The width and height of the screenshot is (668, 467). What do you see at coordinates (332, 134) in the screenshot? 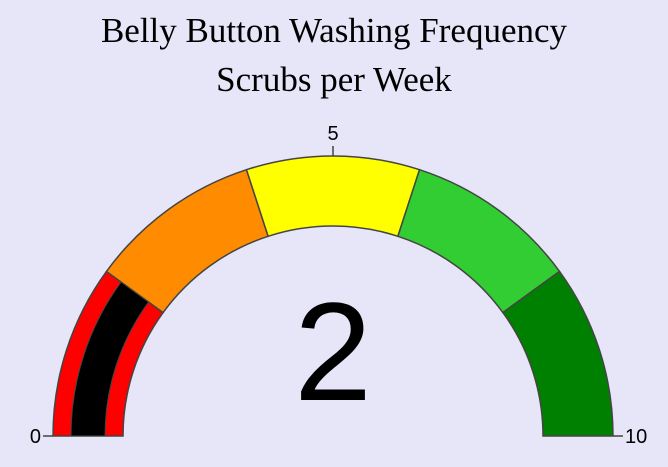
I see `gauge-tick-label: 5` at bounding box center [332, 134].